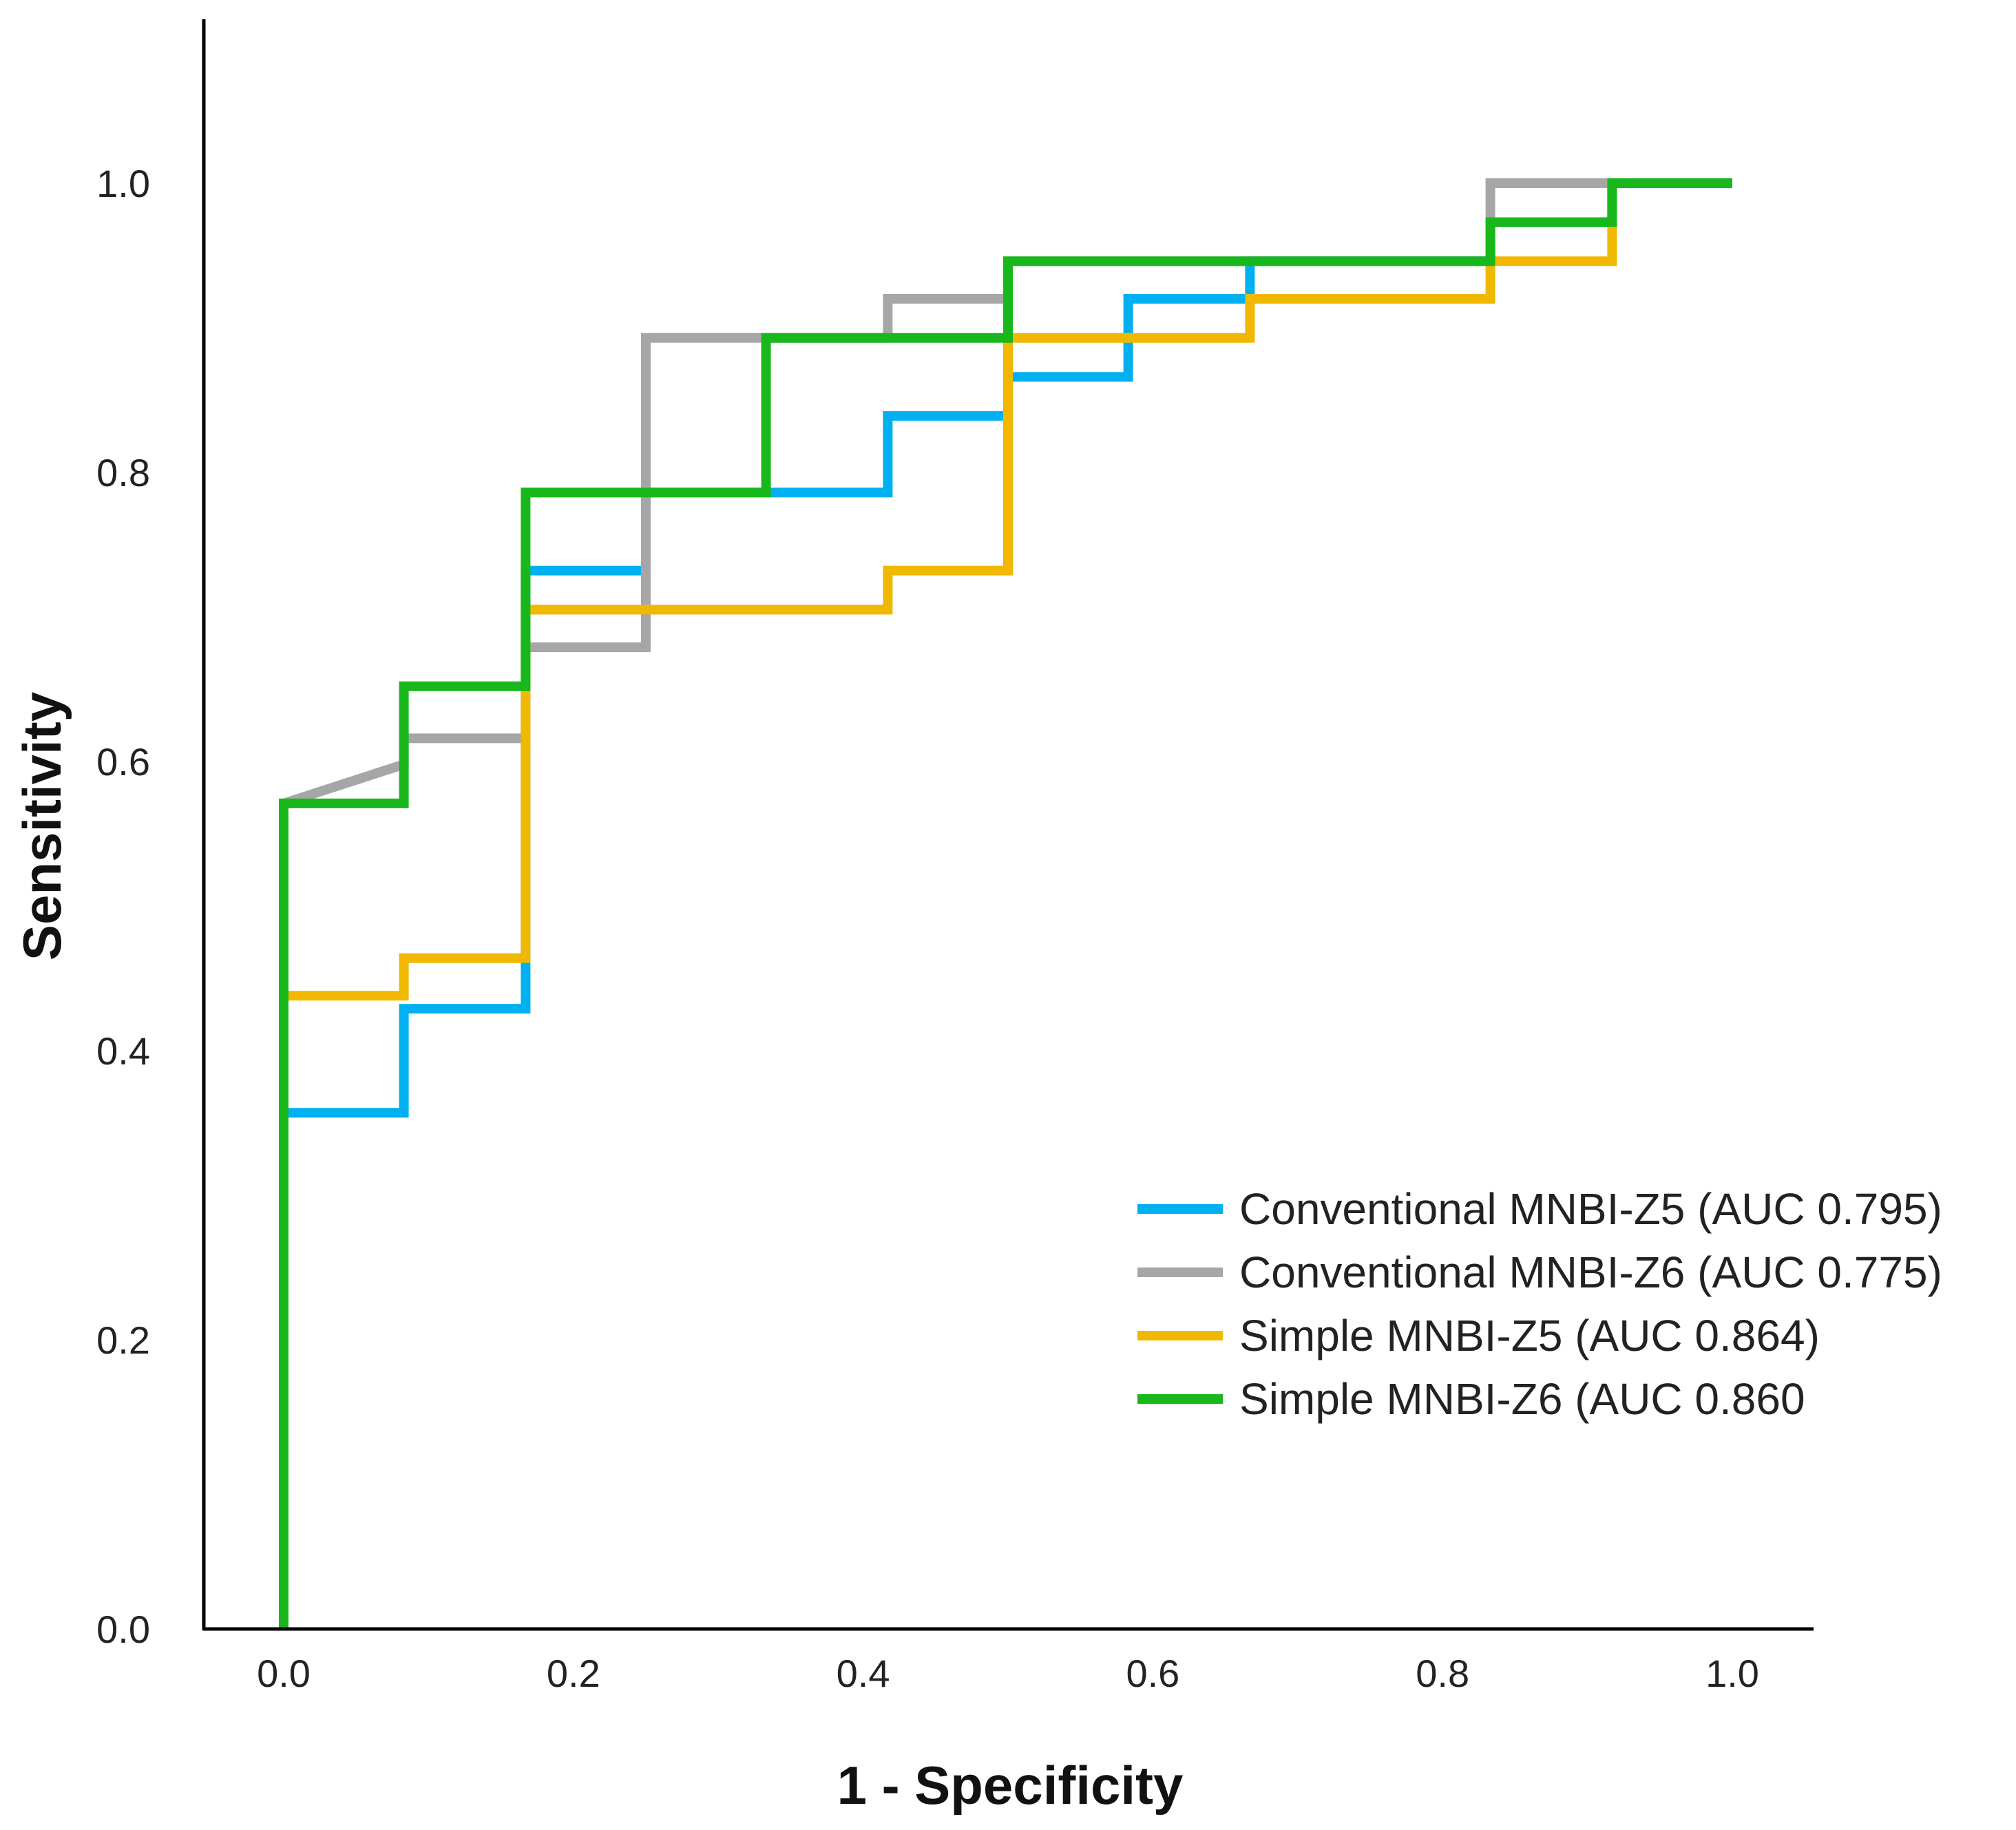  What do you see at coordinates (123, 1340) in the screenshot?
I see `y-tick-label: 0.2` at bounding box center [123, 1340].